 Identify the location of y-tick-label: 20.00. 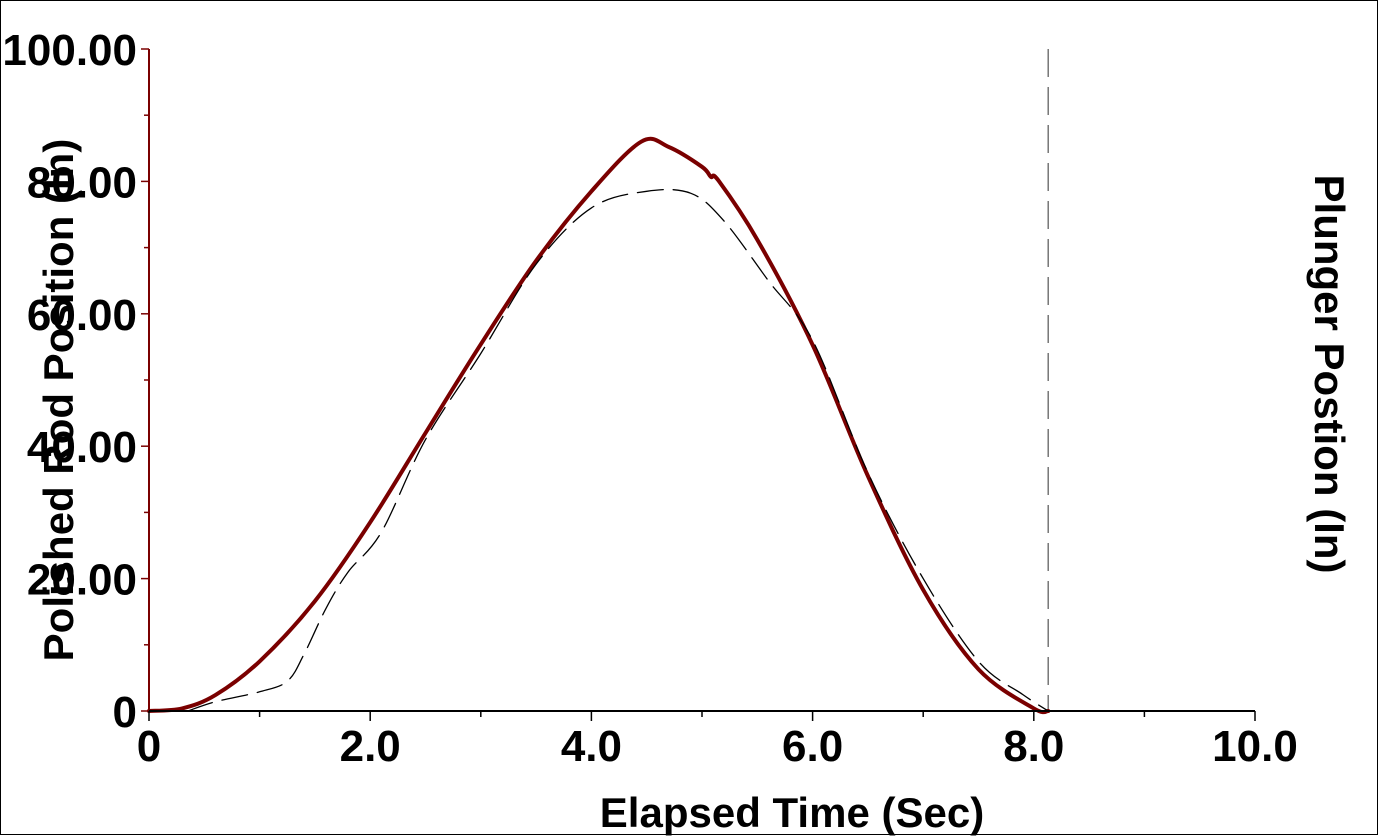
(82, 580).